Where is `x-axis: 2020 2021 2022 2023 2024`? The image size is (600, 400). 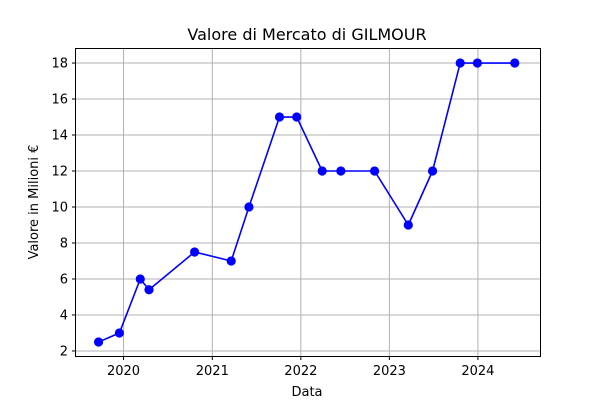 x-axis: 2020 2021 2022 2023 2024 is located at coordinates (300, 367).